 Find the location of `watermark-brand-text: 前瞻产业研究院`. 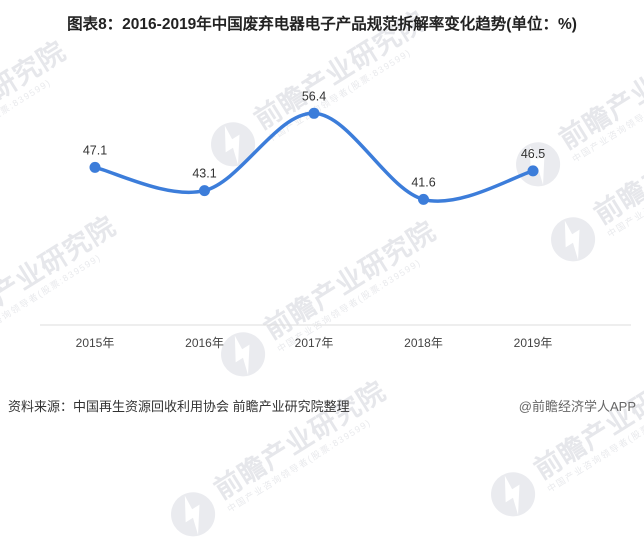

watermark-brand-text: 前瞻产业研究院 is located at coordinates (586, 420).